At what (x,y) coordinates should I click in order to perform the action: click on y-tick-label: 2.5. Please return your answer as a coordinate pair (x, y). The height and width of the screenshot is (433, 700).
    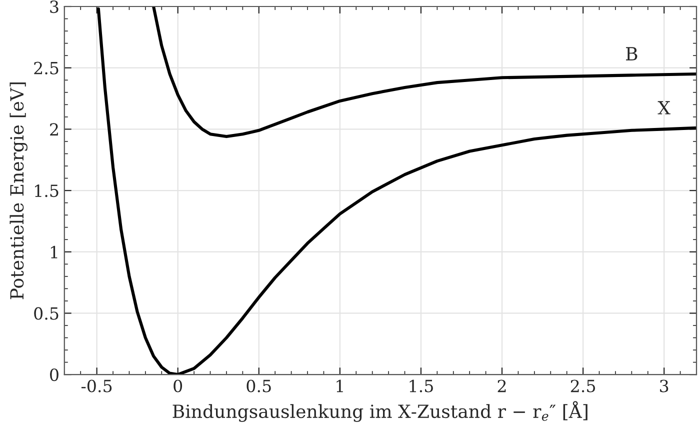
    Looking at the image, I should click on (46, 68).